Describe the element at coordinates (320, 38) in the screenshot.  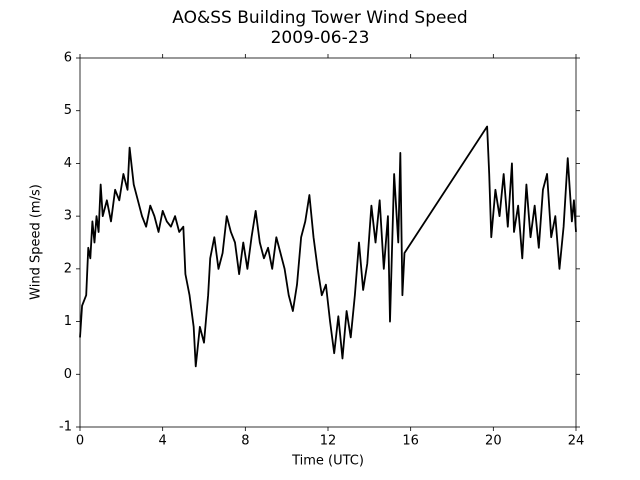
I see `chart-subtitle: 2009-06-23` at that location.